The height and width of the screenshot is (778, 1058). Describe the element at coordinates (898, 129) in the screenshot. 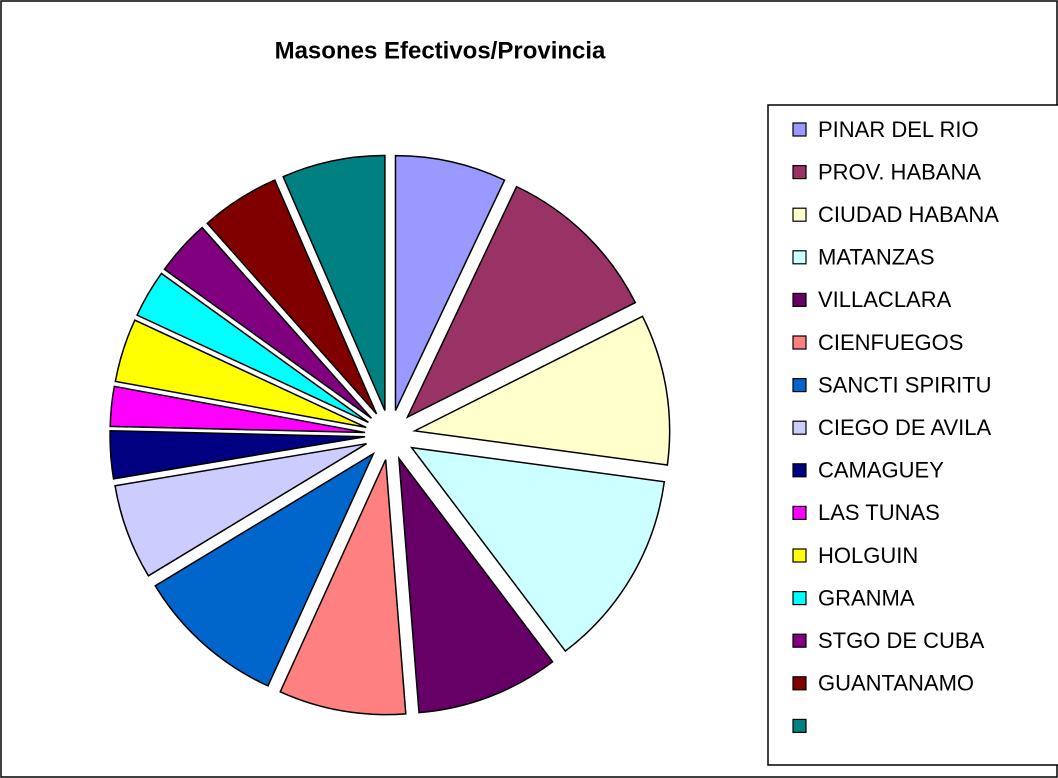

I see `legend-label: PINAR DEL RIO` at that location.